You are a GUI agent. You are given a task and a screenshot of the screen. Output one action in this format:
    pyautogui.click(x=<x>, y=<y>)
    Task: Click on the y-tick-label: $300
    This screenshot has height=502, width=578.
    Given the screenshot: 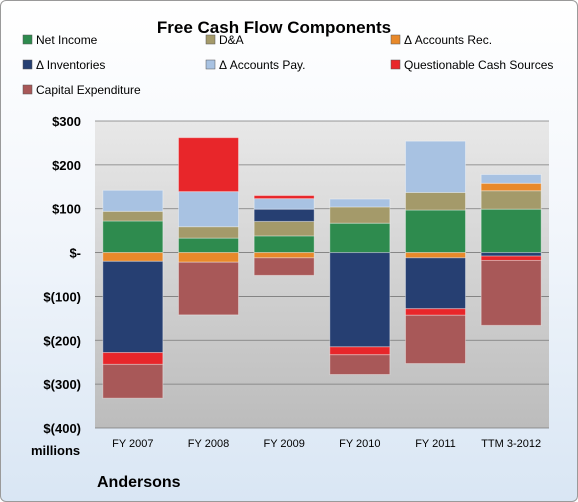 What is the action you would take?
    pyautogui.click(x=66, y=121)
    